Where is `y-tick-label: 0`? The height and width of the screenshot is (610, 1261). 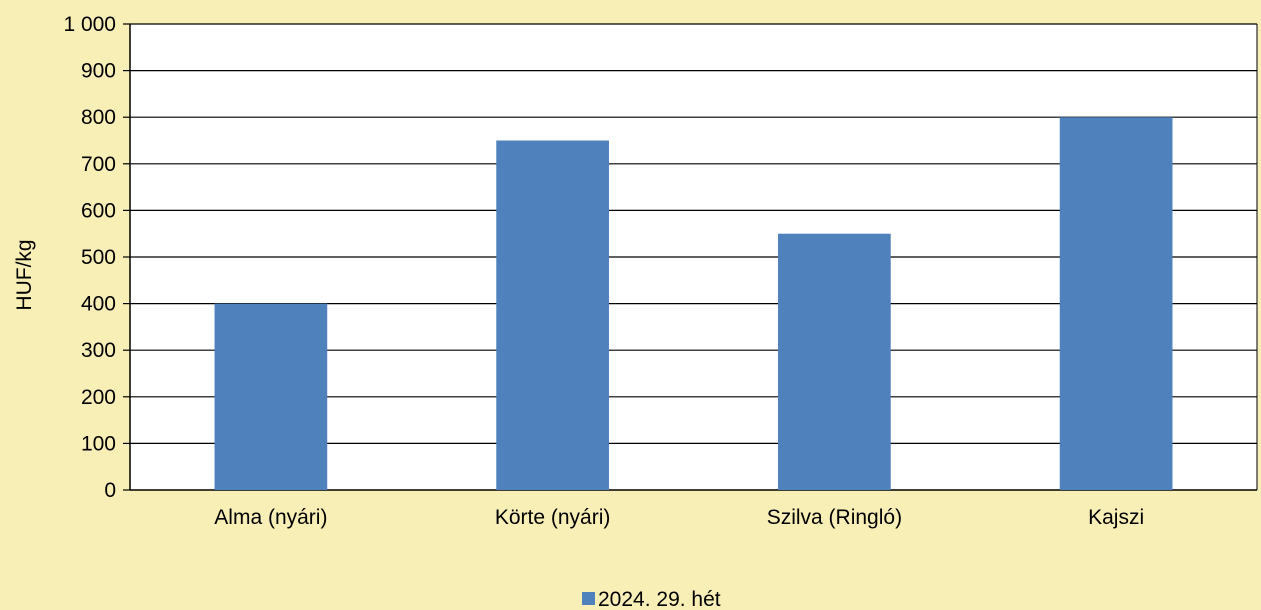 y-tick-label: 0 is located at coordinates (110, 490).